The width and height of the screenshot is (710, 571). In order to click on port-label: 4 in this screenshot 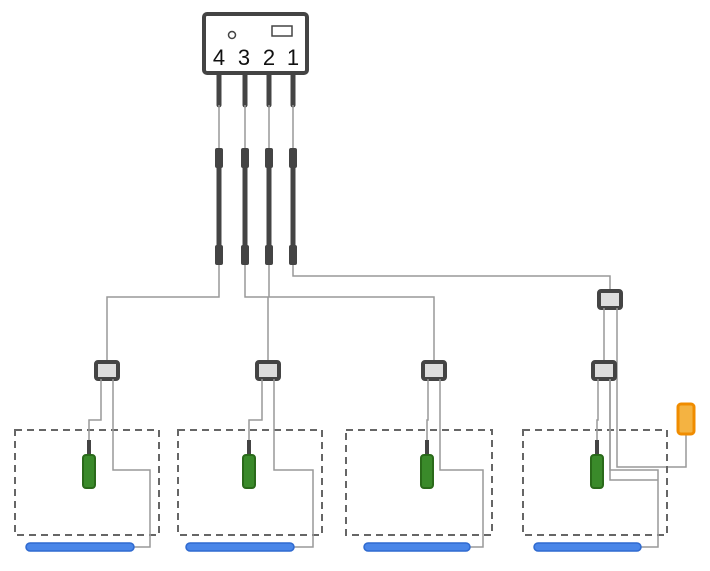, I will do `click(219, 57)`.